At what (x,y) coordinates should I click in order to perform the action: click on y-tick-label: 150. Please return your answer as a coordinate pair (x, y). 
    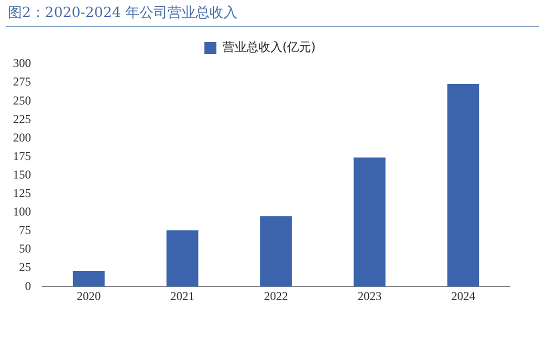
    Looking at the image, I should click on (22, 174).